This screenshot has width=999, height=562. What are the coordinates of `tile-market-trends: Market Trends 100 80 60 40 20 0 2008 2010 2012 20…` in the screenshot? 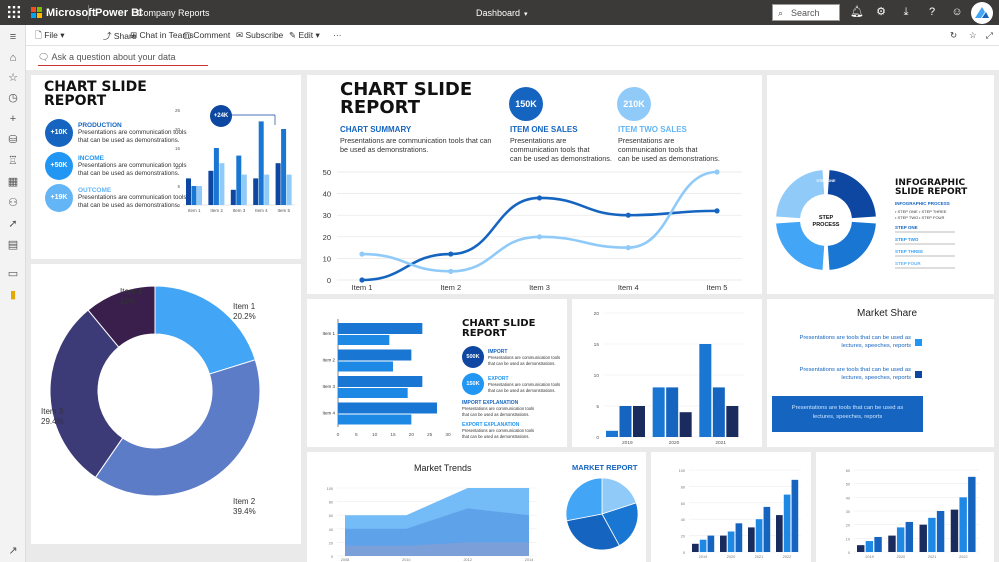 It's located at (434, 507).